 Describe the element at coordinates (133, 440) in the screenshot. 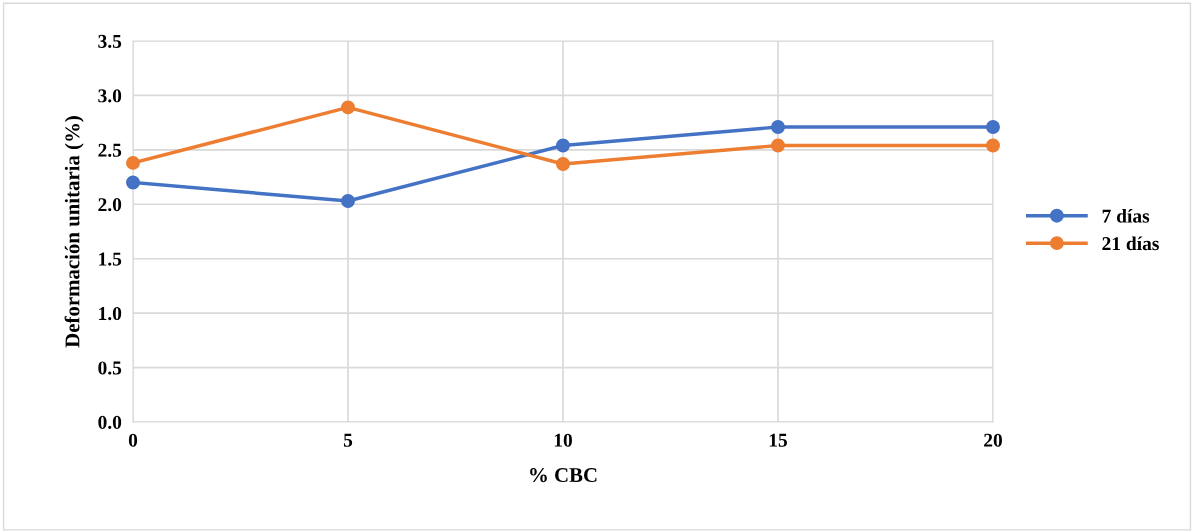

I see `x-tick-label: 0` at that location.